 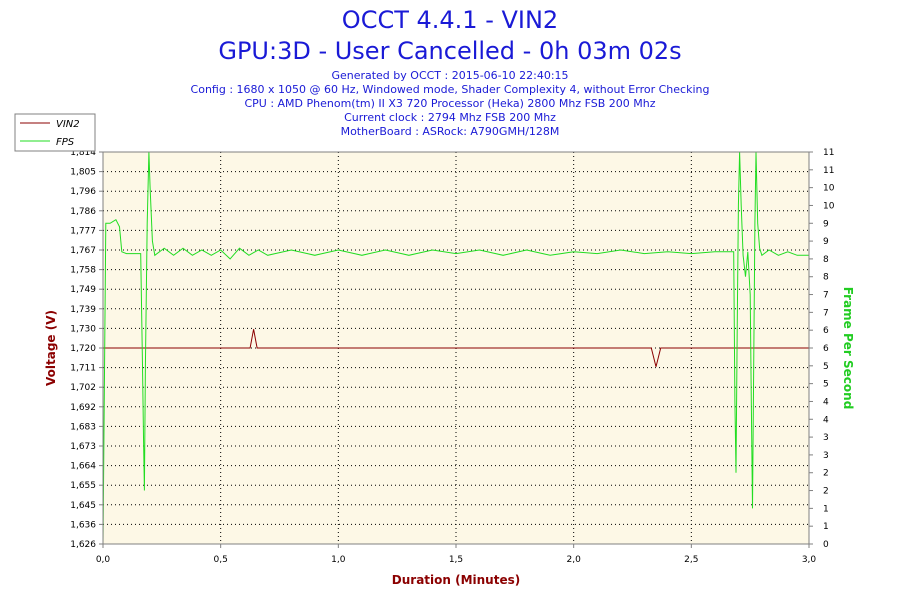 What do you see at coordinates (83, 408) in the screenshot?
I see `y-left-tick-label: 1,692` at bounding box center [83, 408].